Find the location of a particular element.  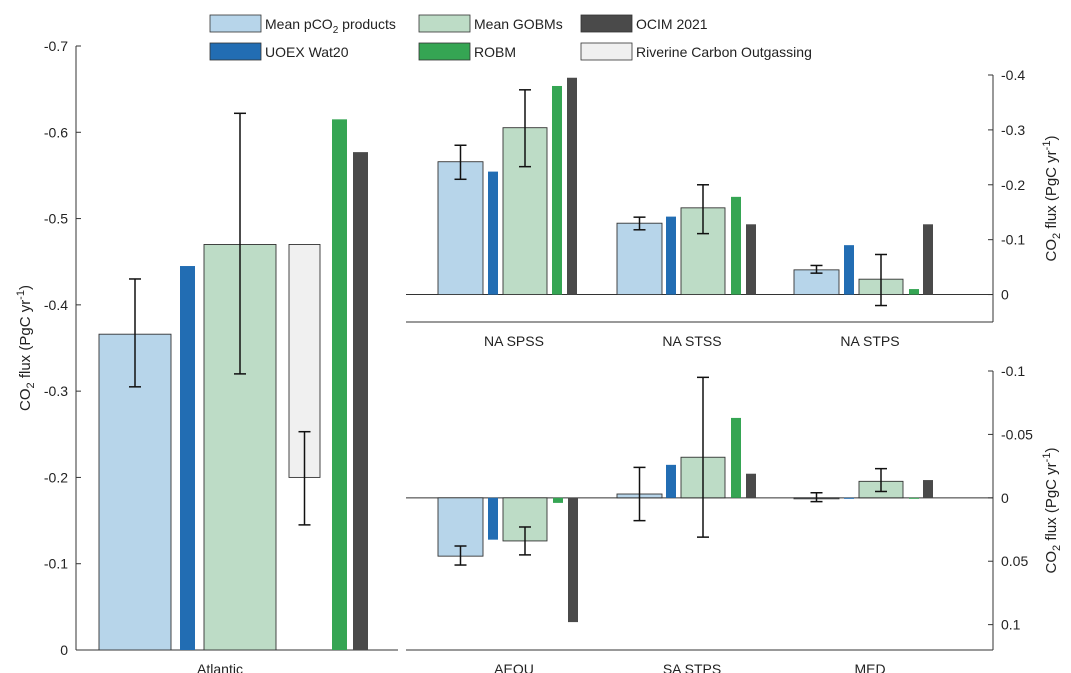

error-bar-mean_pco2-atlantic is located at coordinates (135, 333).